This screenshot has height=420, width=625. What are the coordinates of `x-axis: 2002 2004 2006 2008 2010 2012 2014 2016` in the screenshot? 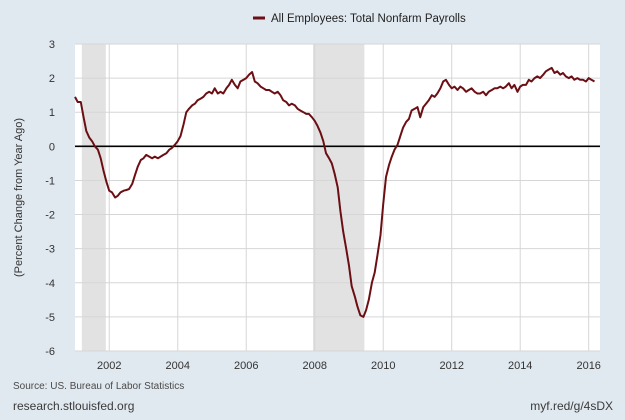 It's located at (349, 366).